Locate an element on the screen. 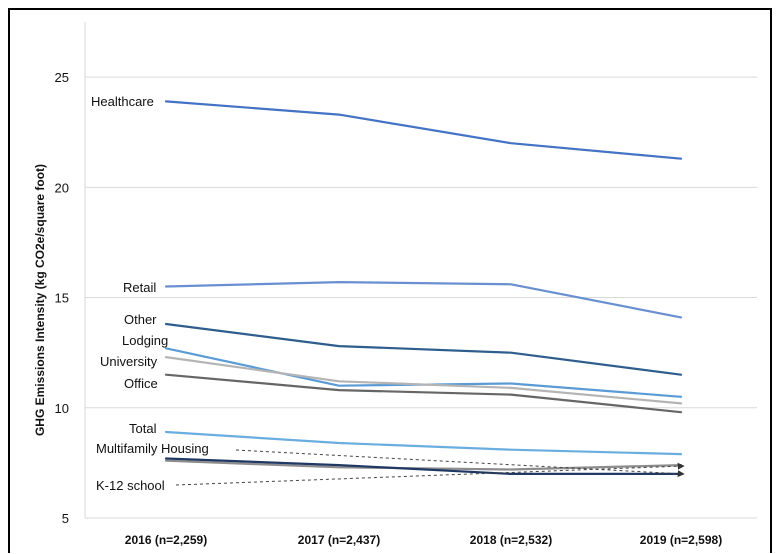  series-label-retail: Retail is located at coordinates (139, 287).